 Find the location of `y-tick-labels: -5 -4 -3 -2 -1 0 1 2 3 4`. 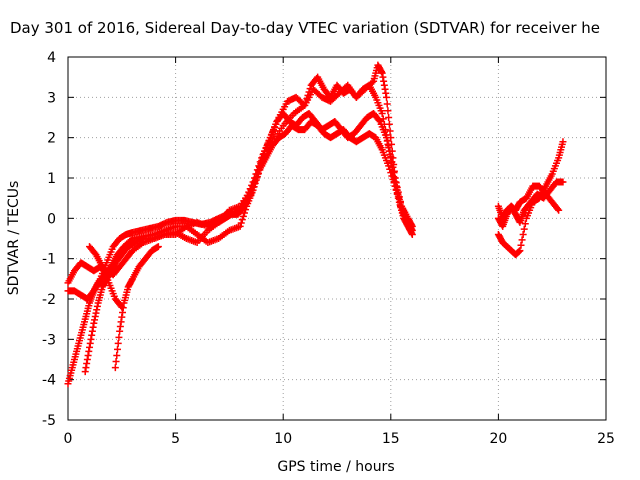

y-tick-labels: -5 -4 -3 -2 -1 0 1 2 3 4 is located at coordinates (49, 239).